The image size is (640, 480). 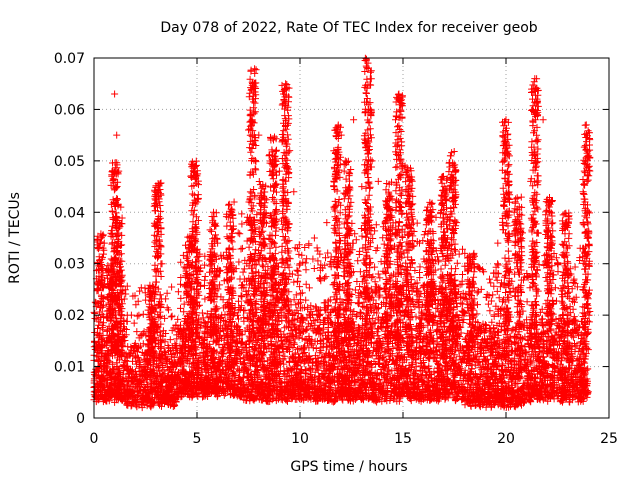 What do you see at coordinates (300, 439) in the screenshot?
I see `x-tick-label: 10` at bounding box center [300, 439].